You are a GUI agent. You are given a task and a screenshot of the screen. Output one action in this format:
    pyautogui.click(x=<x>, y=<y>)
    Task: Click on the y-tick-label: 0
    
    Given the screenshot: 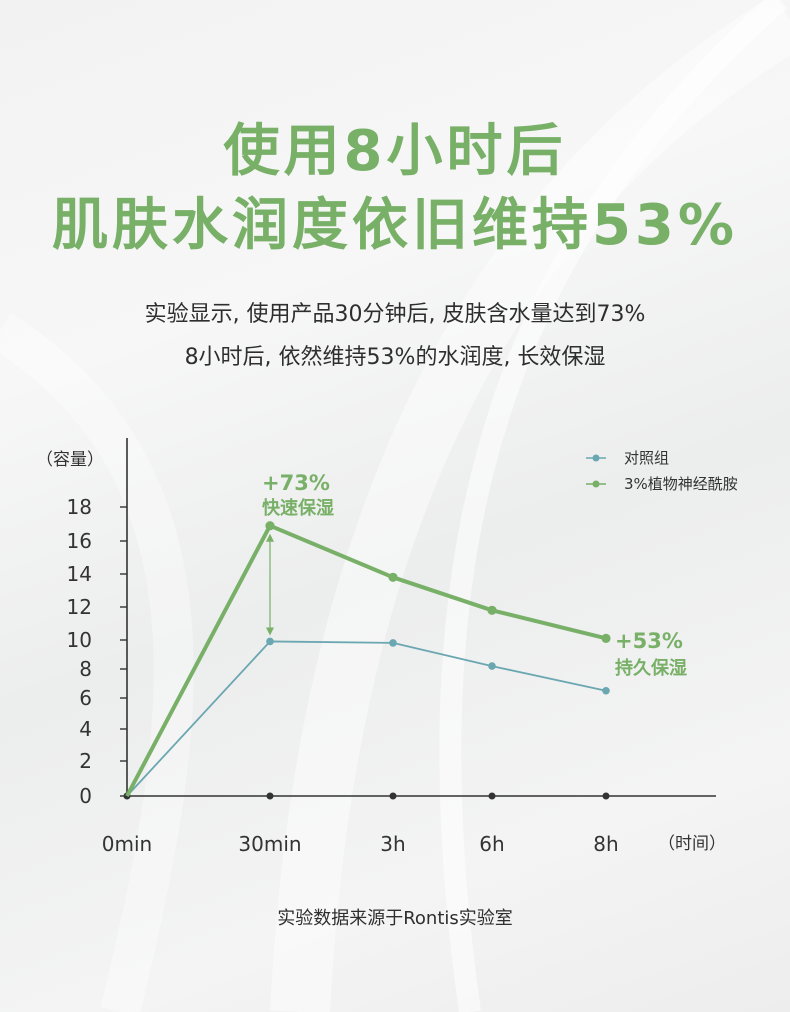 What is the action you would take?
    pyautogui.click(x=85, y=796)
    